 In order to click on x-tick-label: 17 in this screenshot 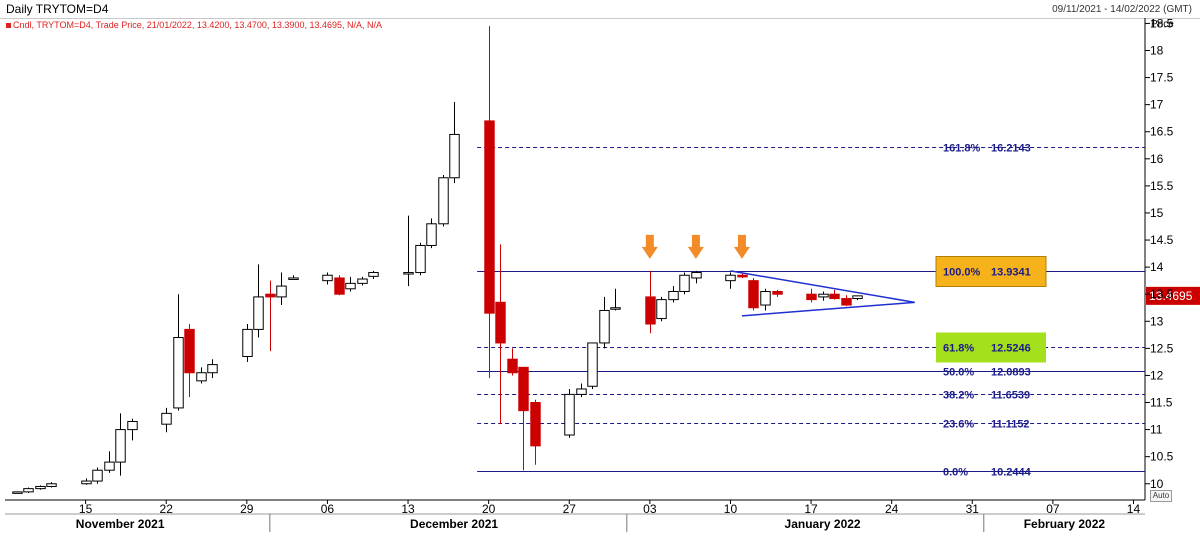, I will do `click(811, 509)`.